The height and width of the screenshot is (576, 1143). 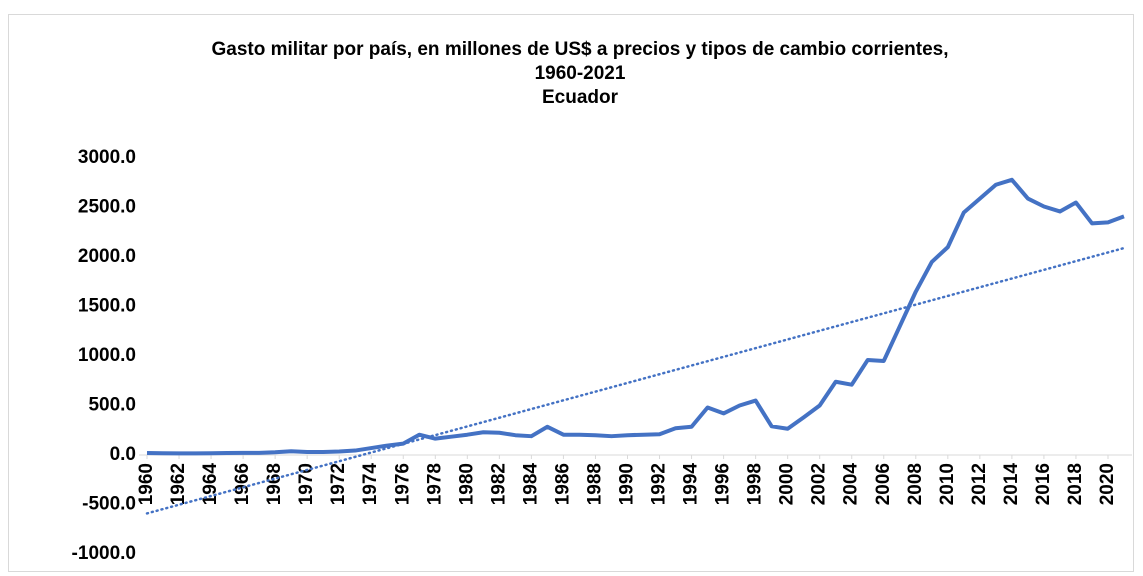 What do you see at coordinates (594, 484) in the screenshot?
I see `x-tick-label: 1988` at bounding box center [594, 484].